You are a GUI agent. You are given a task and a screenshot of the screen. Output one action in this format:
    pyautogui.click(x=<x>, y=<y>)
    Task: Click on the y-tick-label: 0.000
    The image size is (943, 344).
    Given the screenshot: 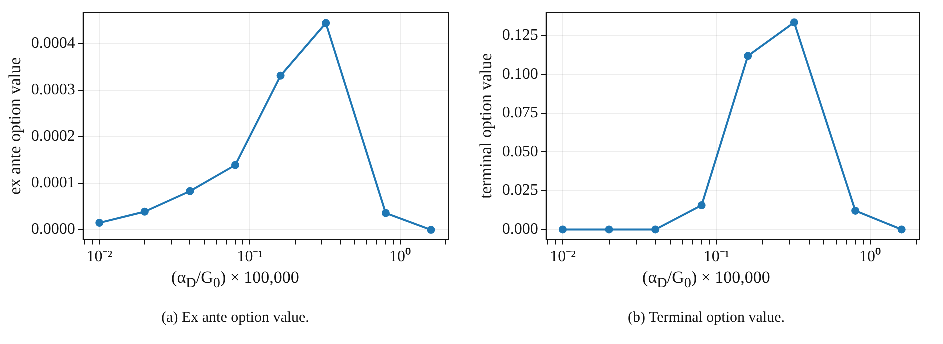 What is the action you would take?
    pyautogui.click(x=520, y=229)
    